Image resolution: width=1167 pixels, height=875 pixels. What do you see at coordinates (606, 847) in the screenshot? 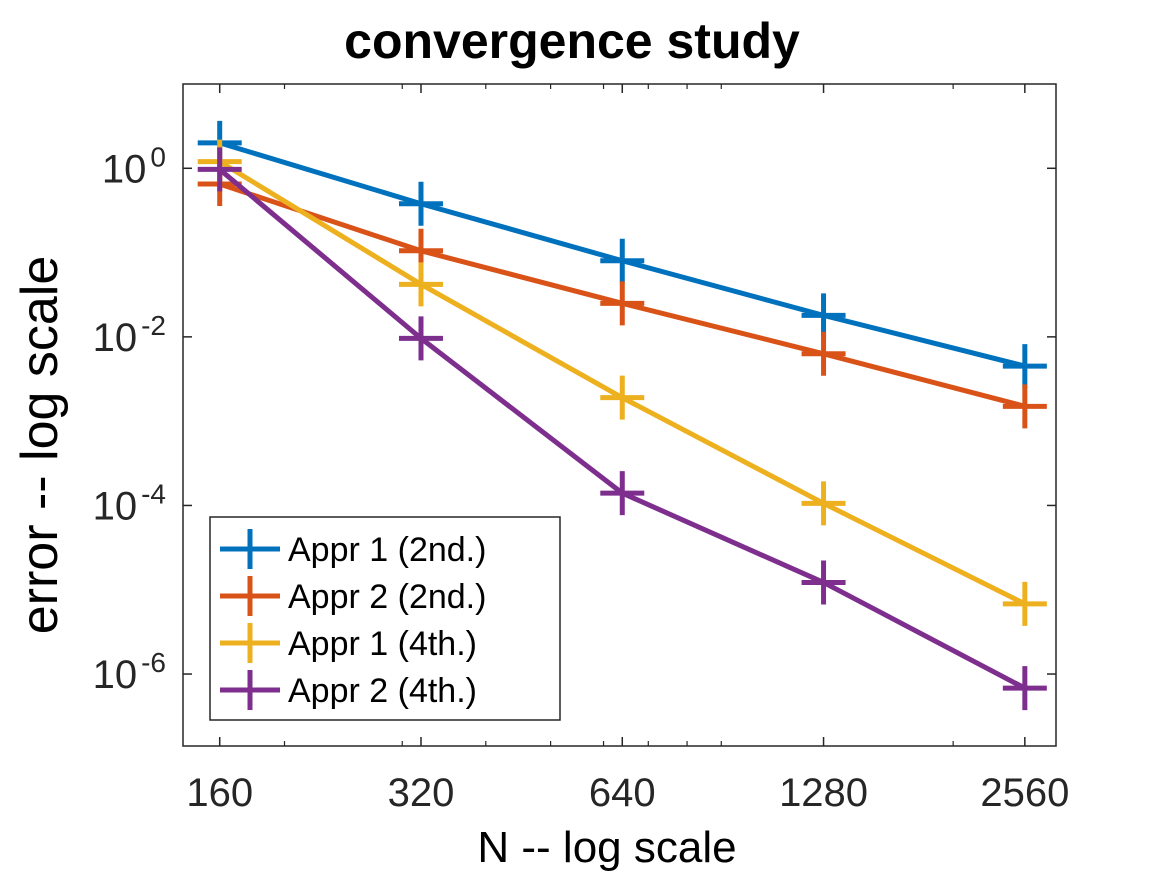
I see `x-axis-label: N -- log scale` at bounding box center [606, 847].